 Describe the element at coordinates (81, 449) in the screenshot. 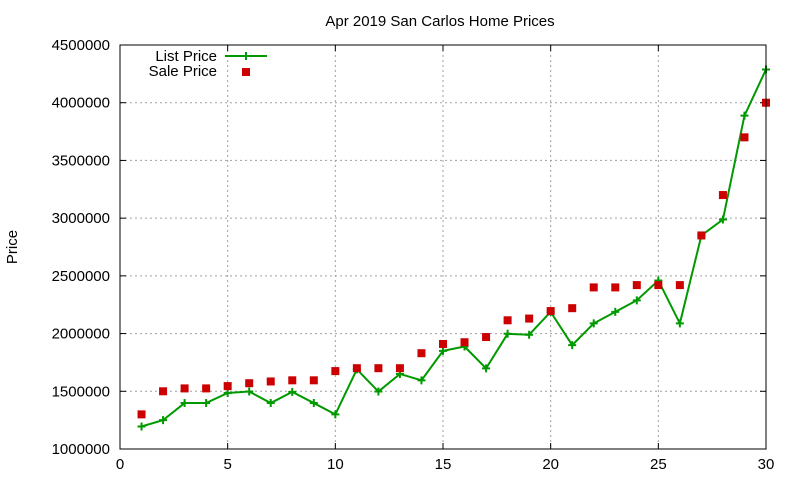

I see `y-tick-label: 1000000` at that location.